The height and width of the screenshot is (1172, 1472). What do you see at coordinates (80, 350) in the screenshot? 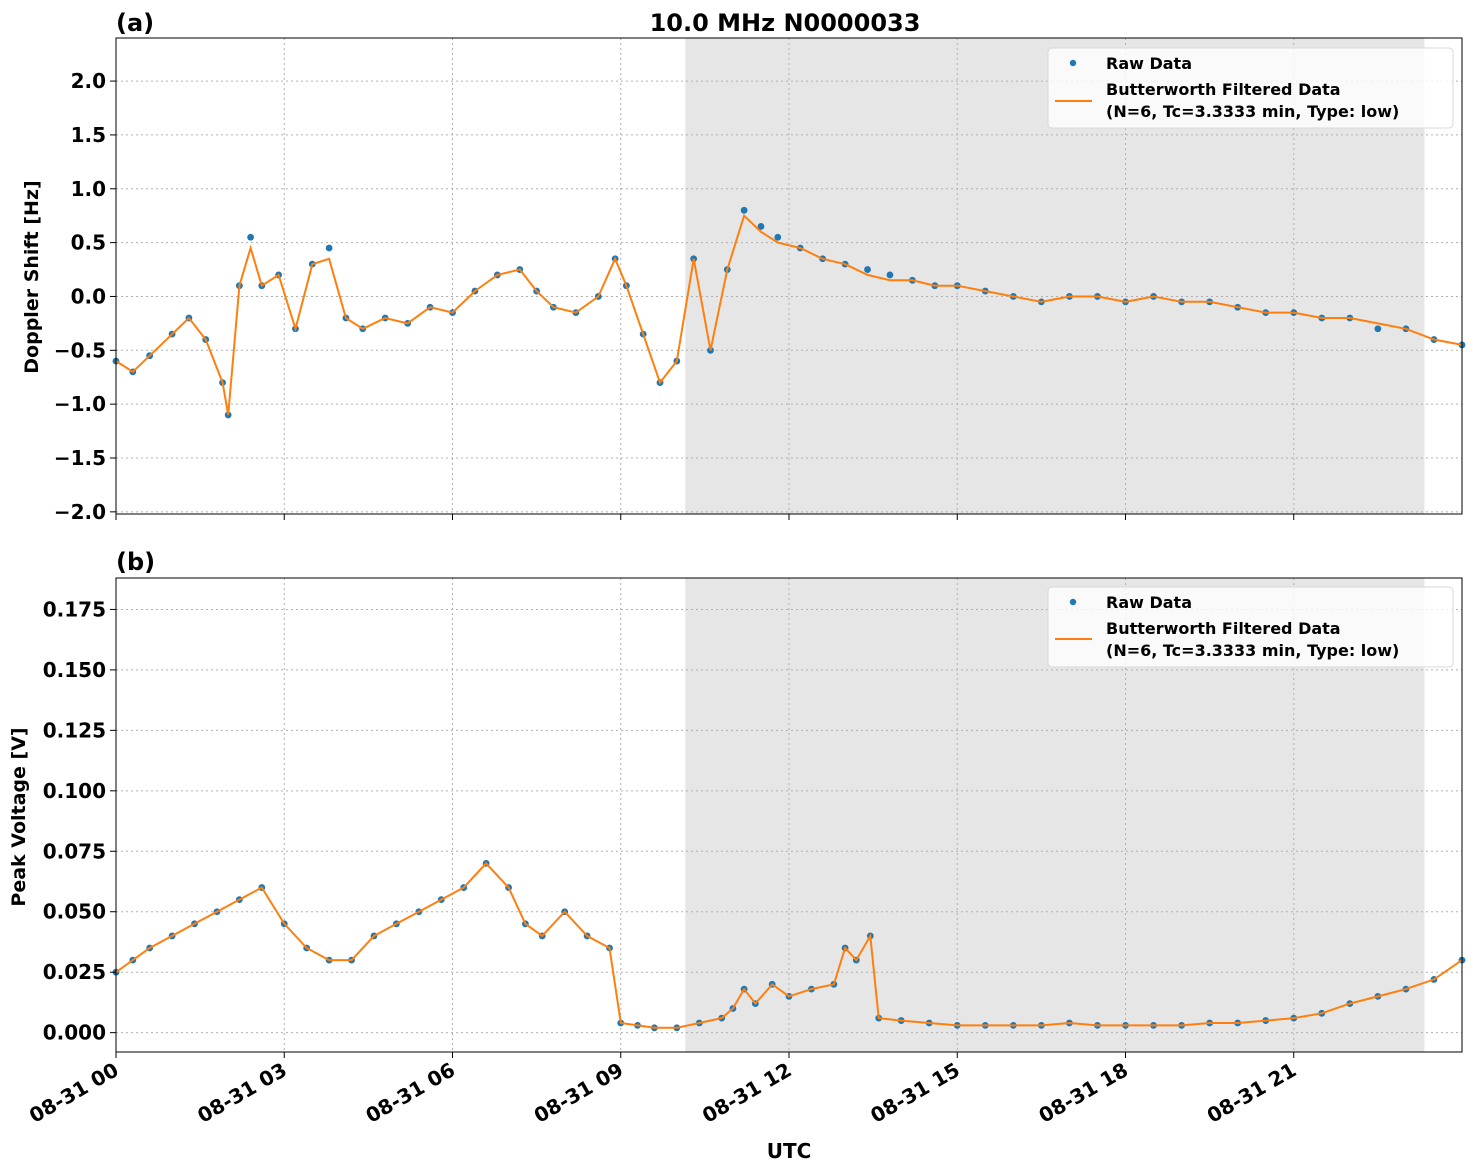
I see `y-tick-label: −0.5` at bounding box center [80, 350].